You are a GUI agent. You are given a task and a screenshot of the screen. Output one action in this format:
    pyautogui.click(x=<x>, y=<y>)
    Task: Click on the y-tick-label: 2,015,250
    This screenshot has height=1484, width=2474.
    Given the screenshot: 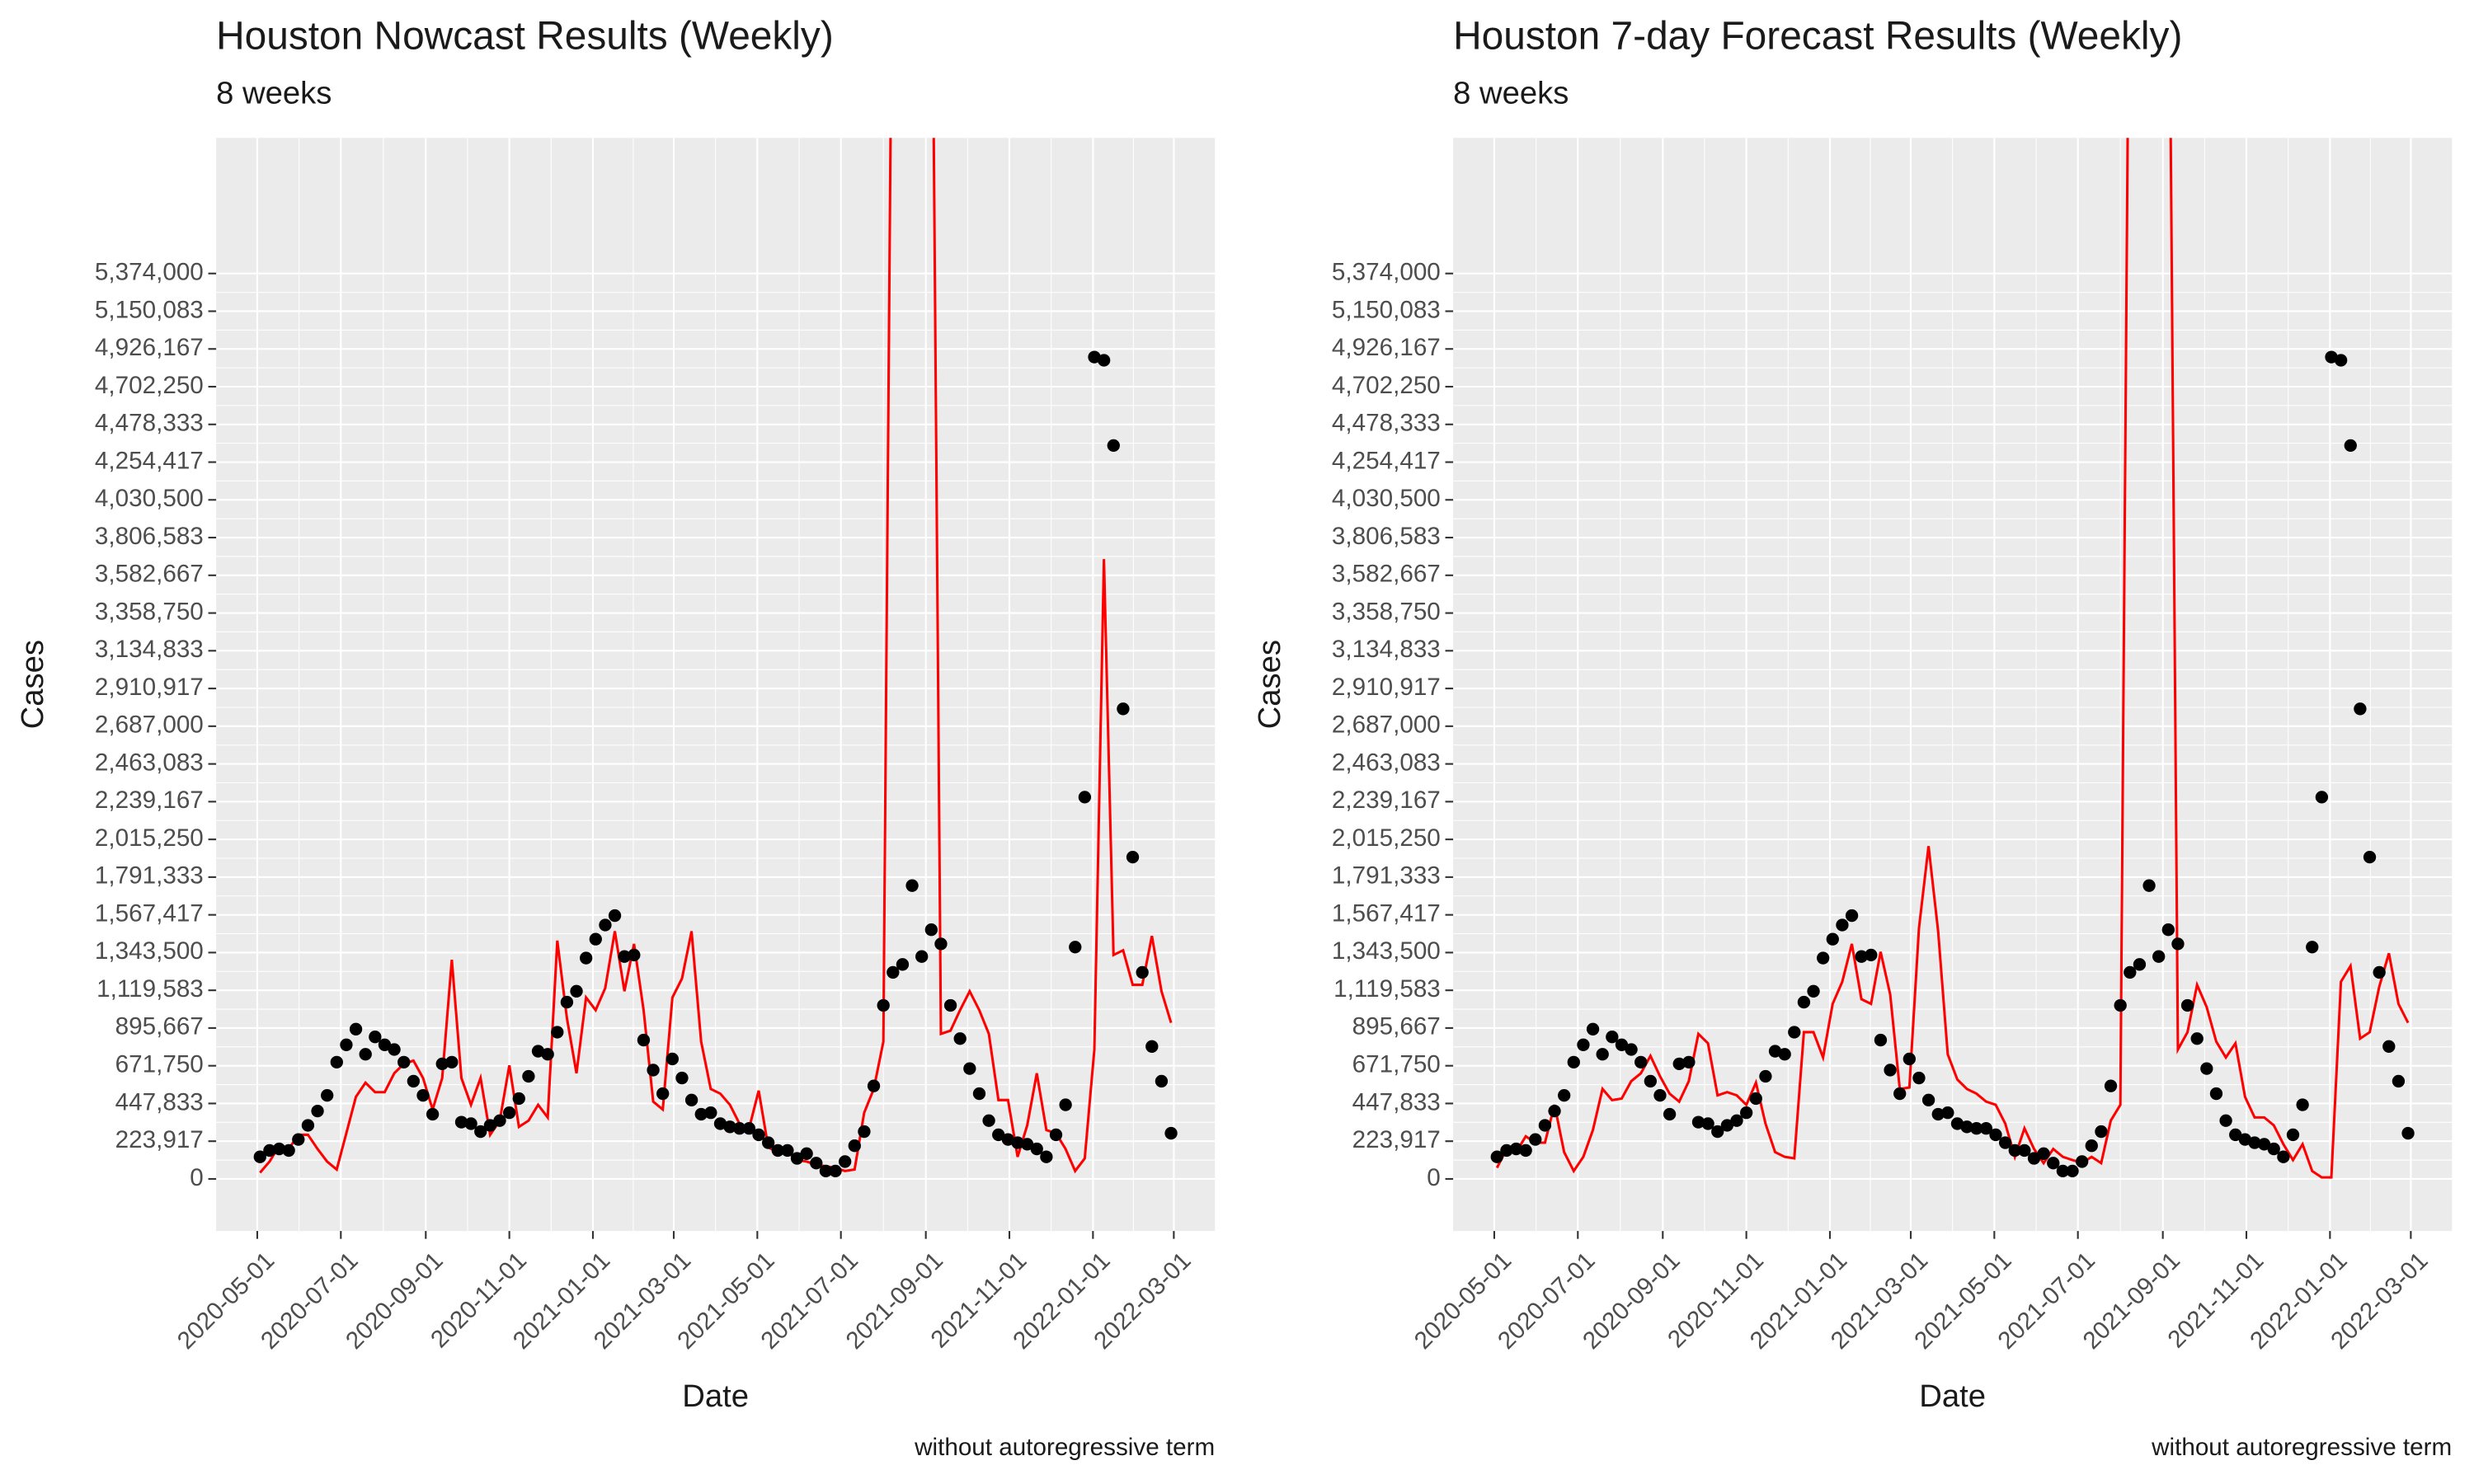 What is the action you would take?
    pyautogui.click(x=1386, y=838)
    